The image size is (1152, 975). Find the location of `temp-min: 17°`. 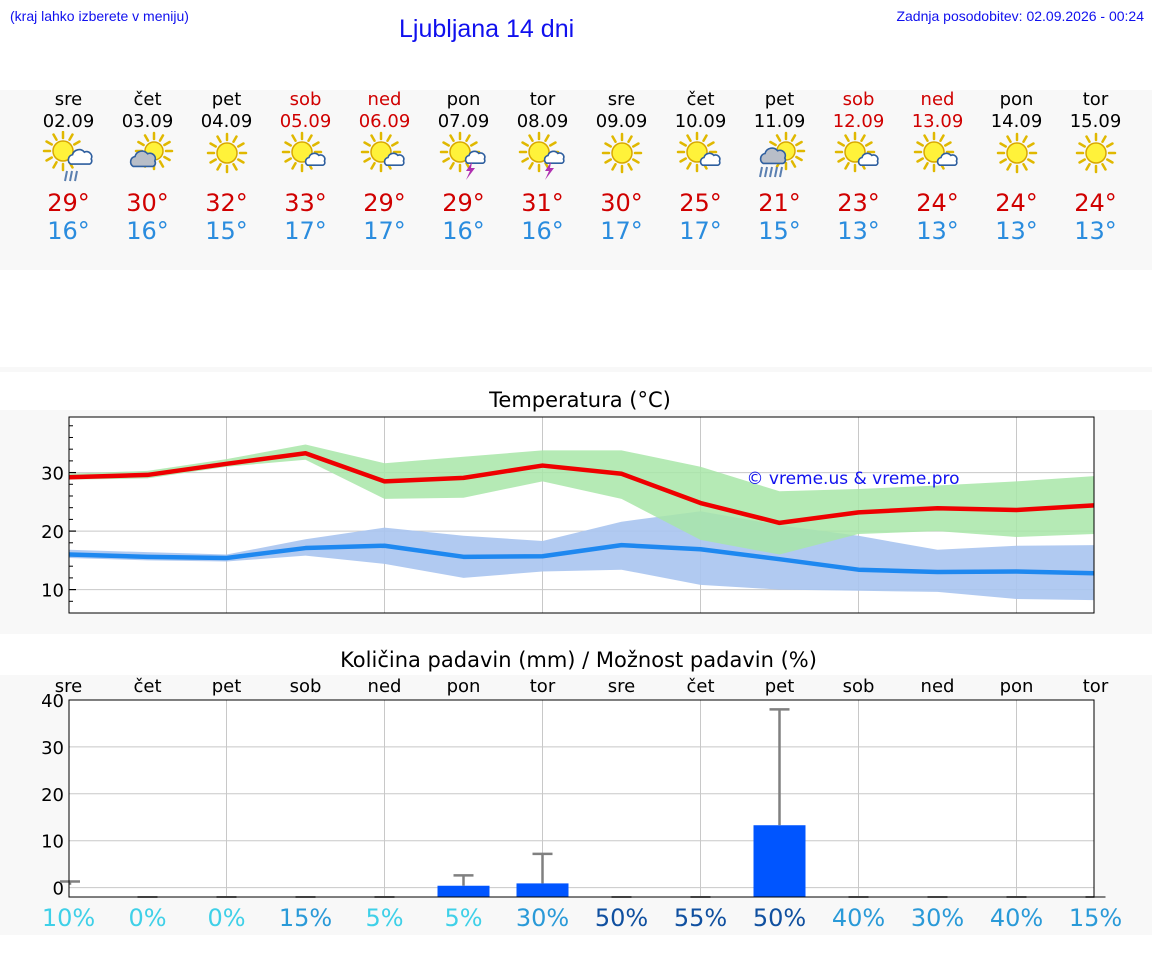

temp-min: 17° is located at coordinates (305, 231).